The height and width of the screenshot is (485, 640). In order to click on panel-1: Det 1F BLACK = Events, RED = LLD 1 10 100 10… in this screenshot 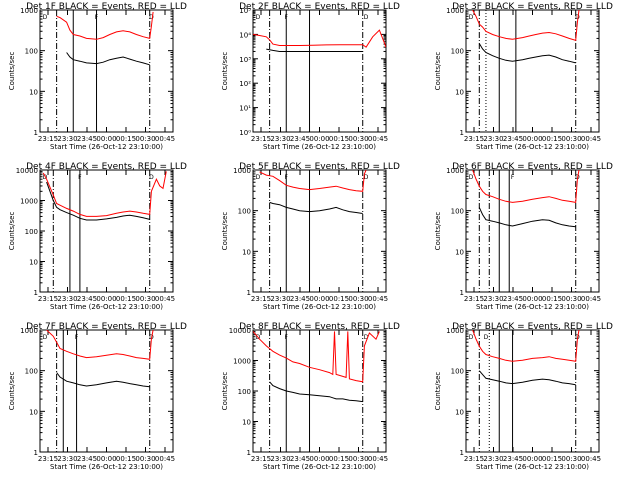, I will do `click(97, 76)`.